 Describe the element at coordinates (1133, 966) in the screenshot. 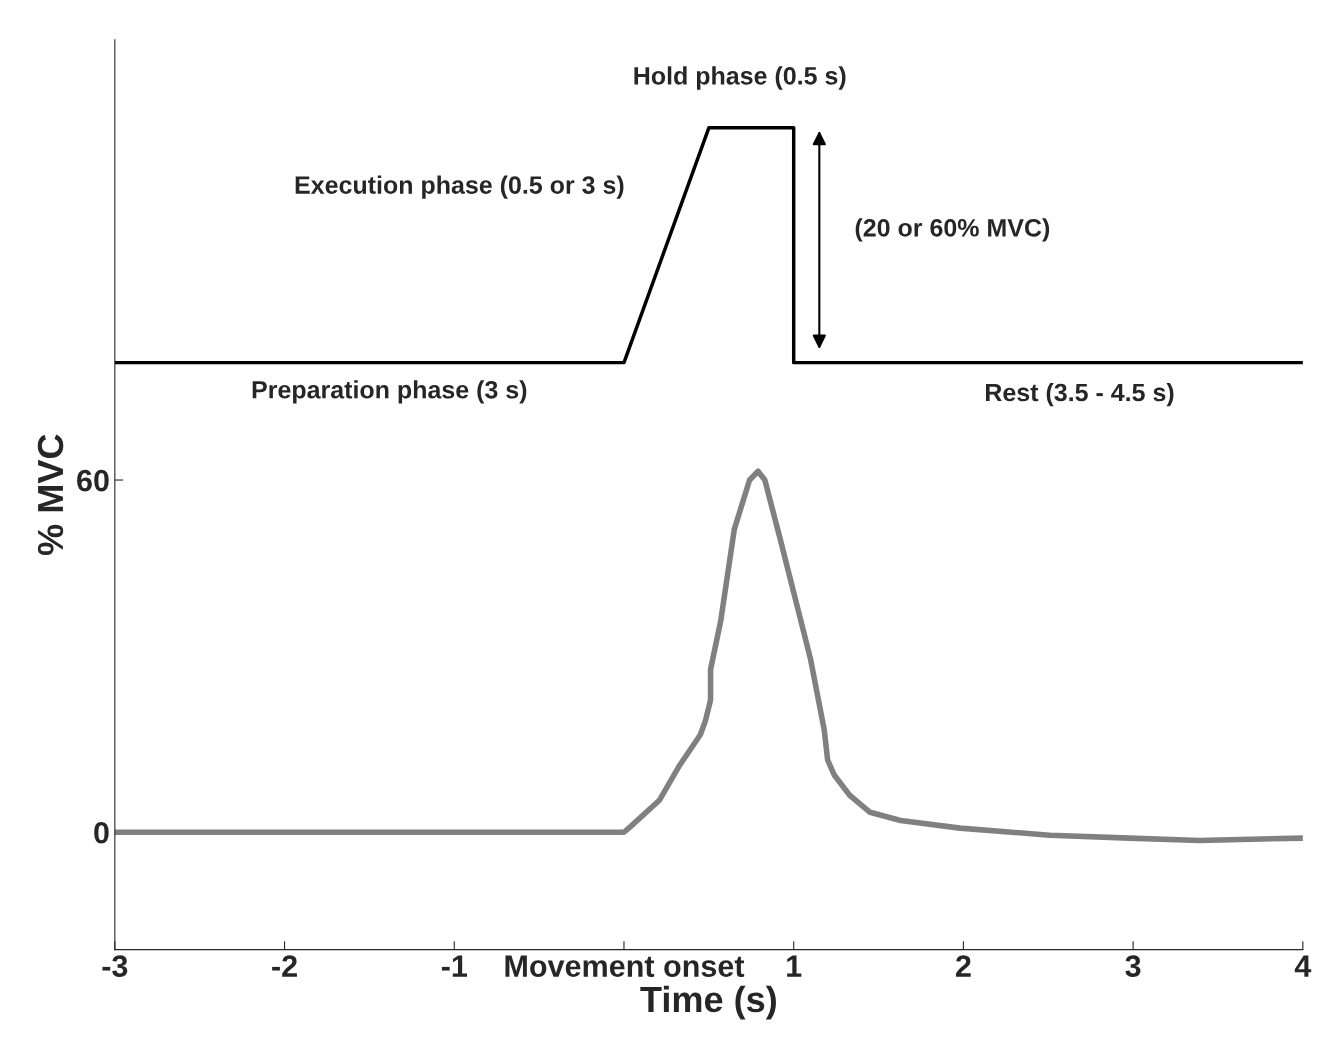

I see `x-tick-label: 3` at that location.